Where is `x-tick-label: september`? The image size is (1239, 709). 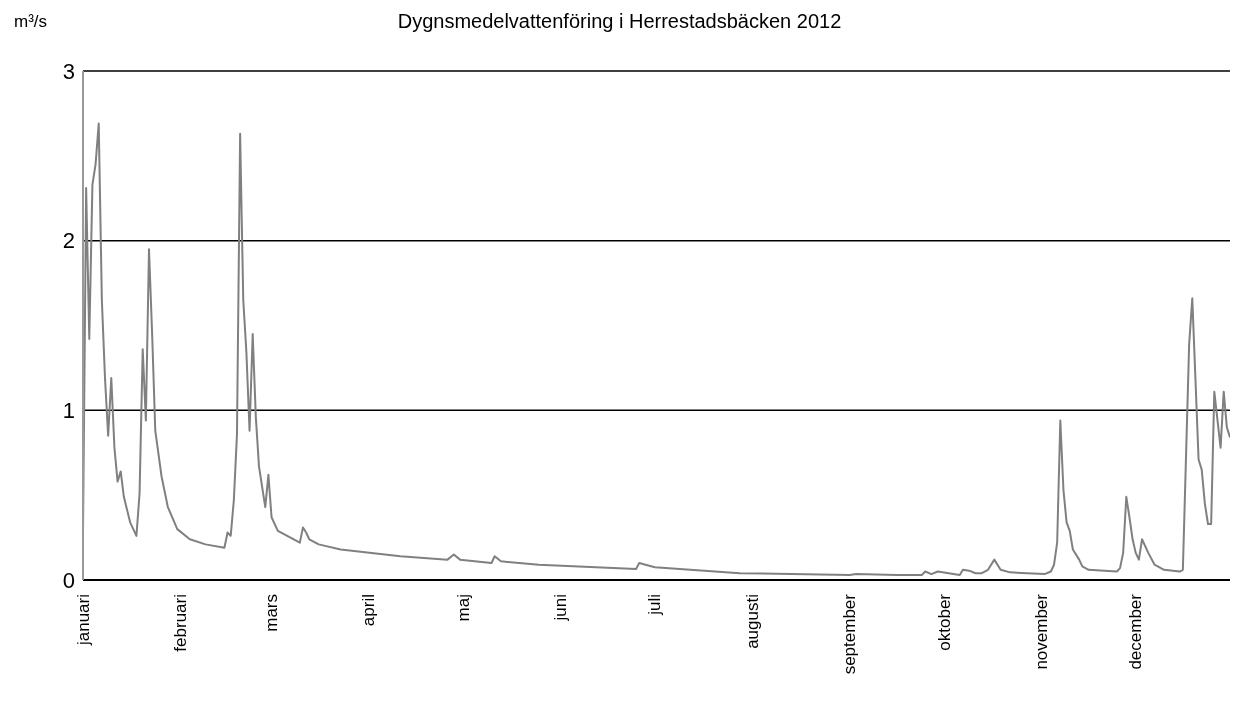
x-tick-label: september is located at coordinates (850, 634).